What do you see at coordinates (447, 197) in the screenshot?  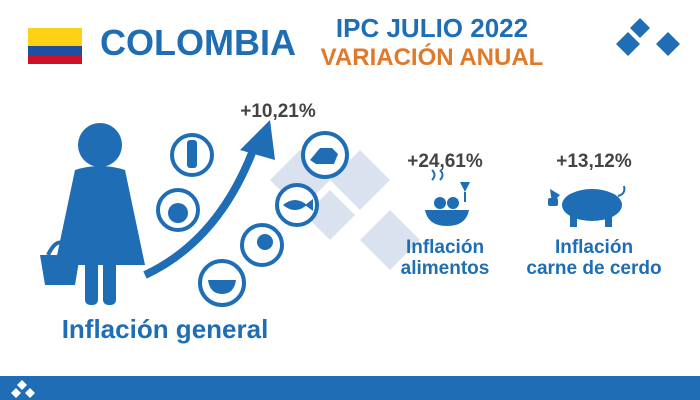 I see `dish-icon` at bounding box center [447, 197].